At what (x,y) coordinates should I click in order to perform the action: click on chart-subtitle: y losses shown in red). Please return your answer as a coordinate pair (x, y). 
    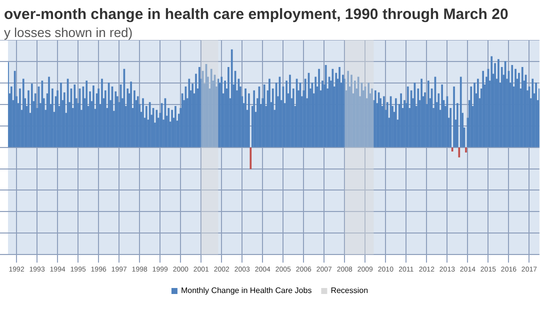
    Looking at the image, I should click on (68, 32).